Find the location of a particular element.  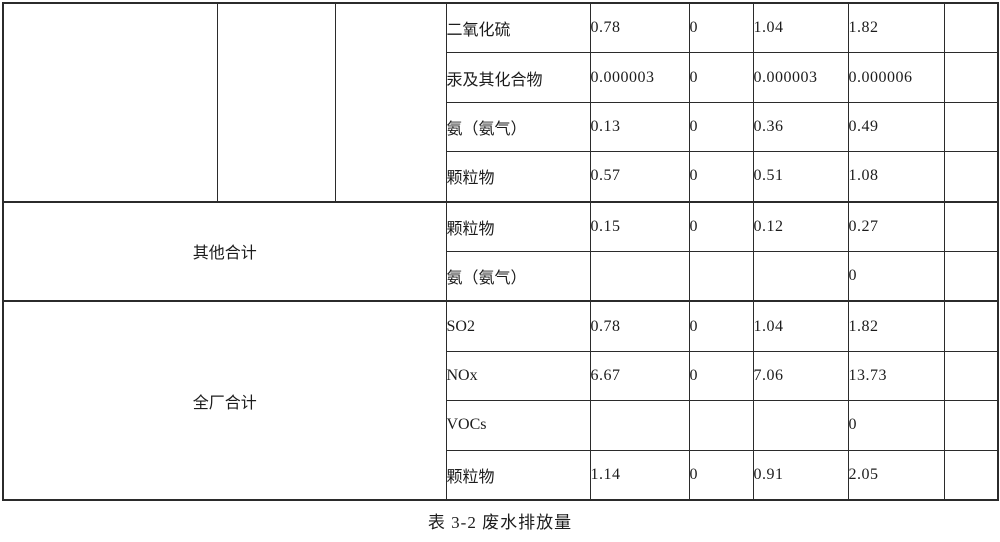

value-cell: 0.51 is located at coordinates (800, 177).